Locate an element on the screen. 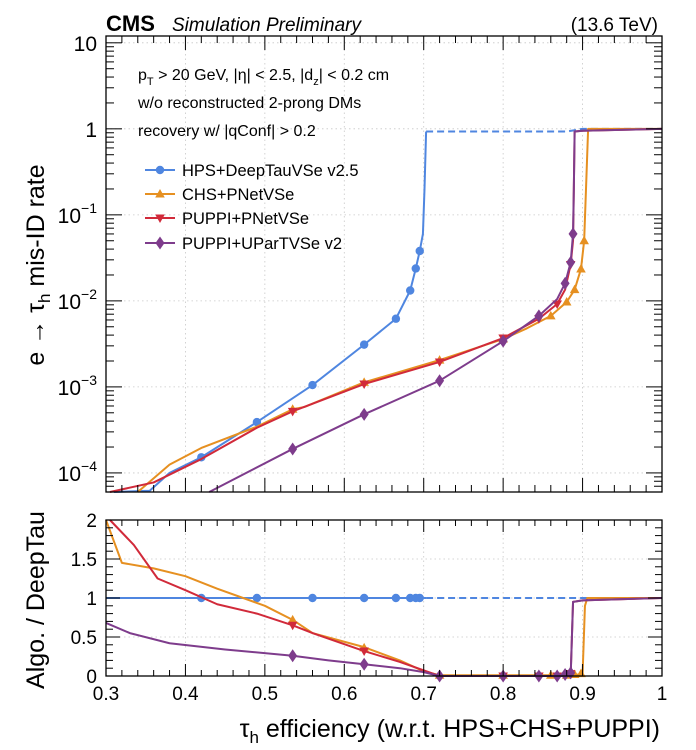  x-tick-label: 0.9 is located at coordinates (582, 694).